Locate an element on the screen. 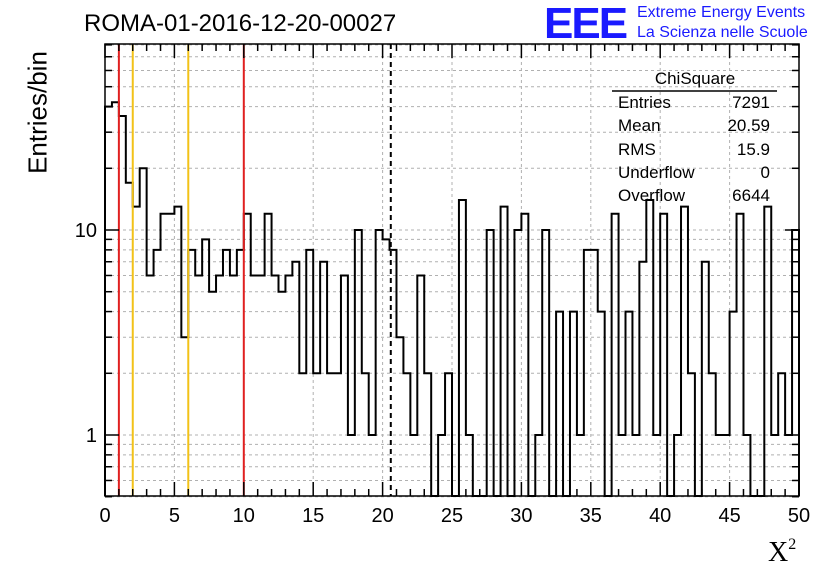 The height and width of the screenshot is (572, 836). x-tick-label: 15 is located at coordinates (313, 516).